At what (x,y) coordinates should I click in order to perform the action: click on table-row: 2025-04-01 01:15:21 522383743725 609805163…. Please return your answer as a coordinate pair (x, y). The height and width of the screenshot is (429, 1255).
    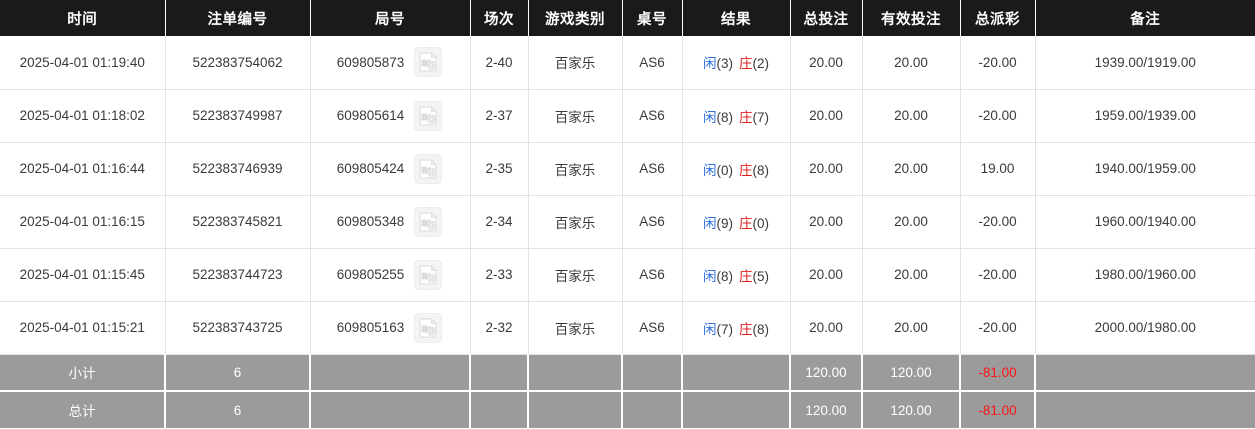
    Looking at the image, I should click on (627, 328).